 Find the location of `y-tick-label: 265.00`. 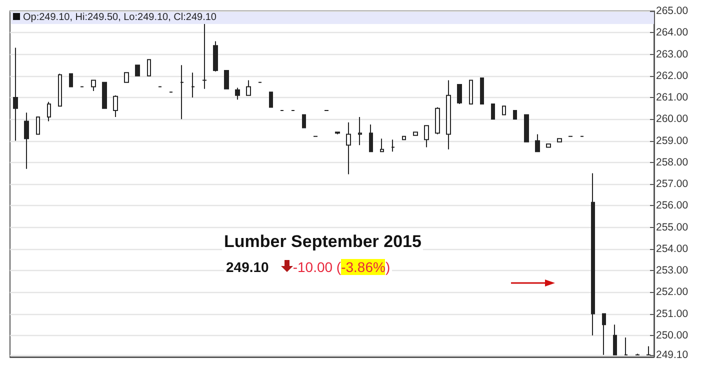

y-tick-label: 265.00 is located at coordinates (672, 11).